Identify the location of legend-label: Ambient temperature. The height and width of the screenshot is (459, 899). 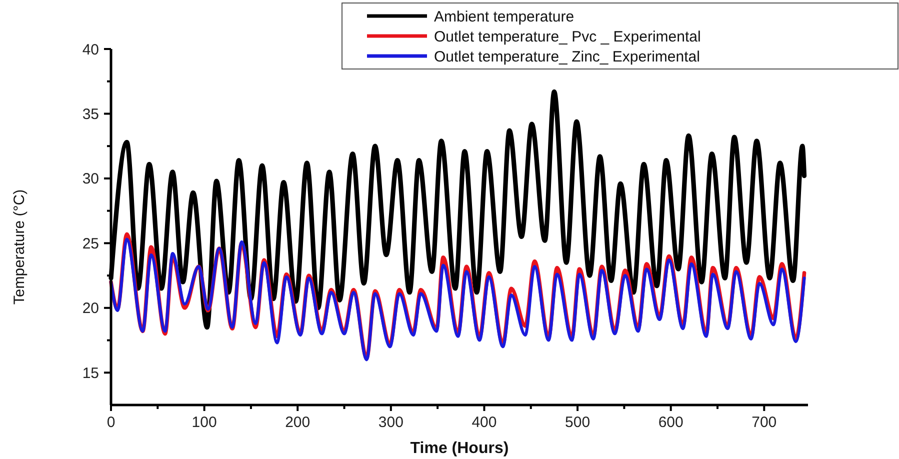
(504, 17).